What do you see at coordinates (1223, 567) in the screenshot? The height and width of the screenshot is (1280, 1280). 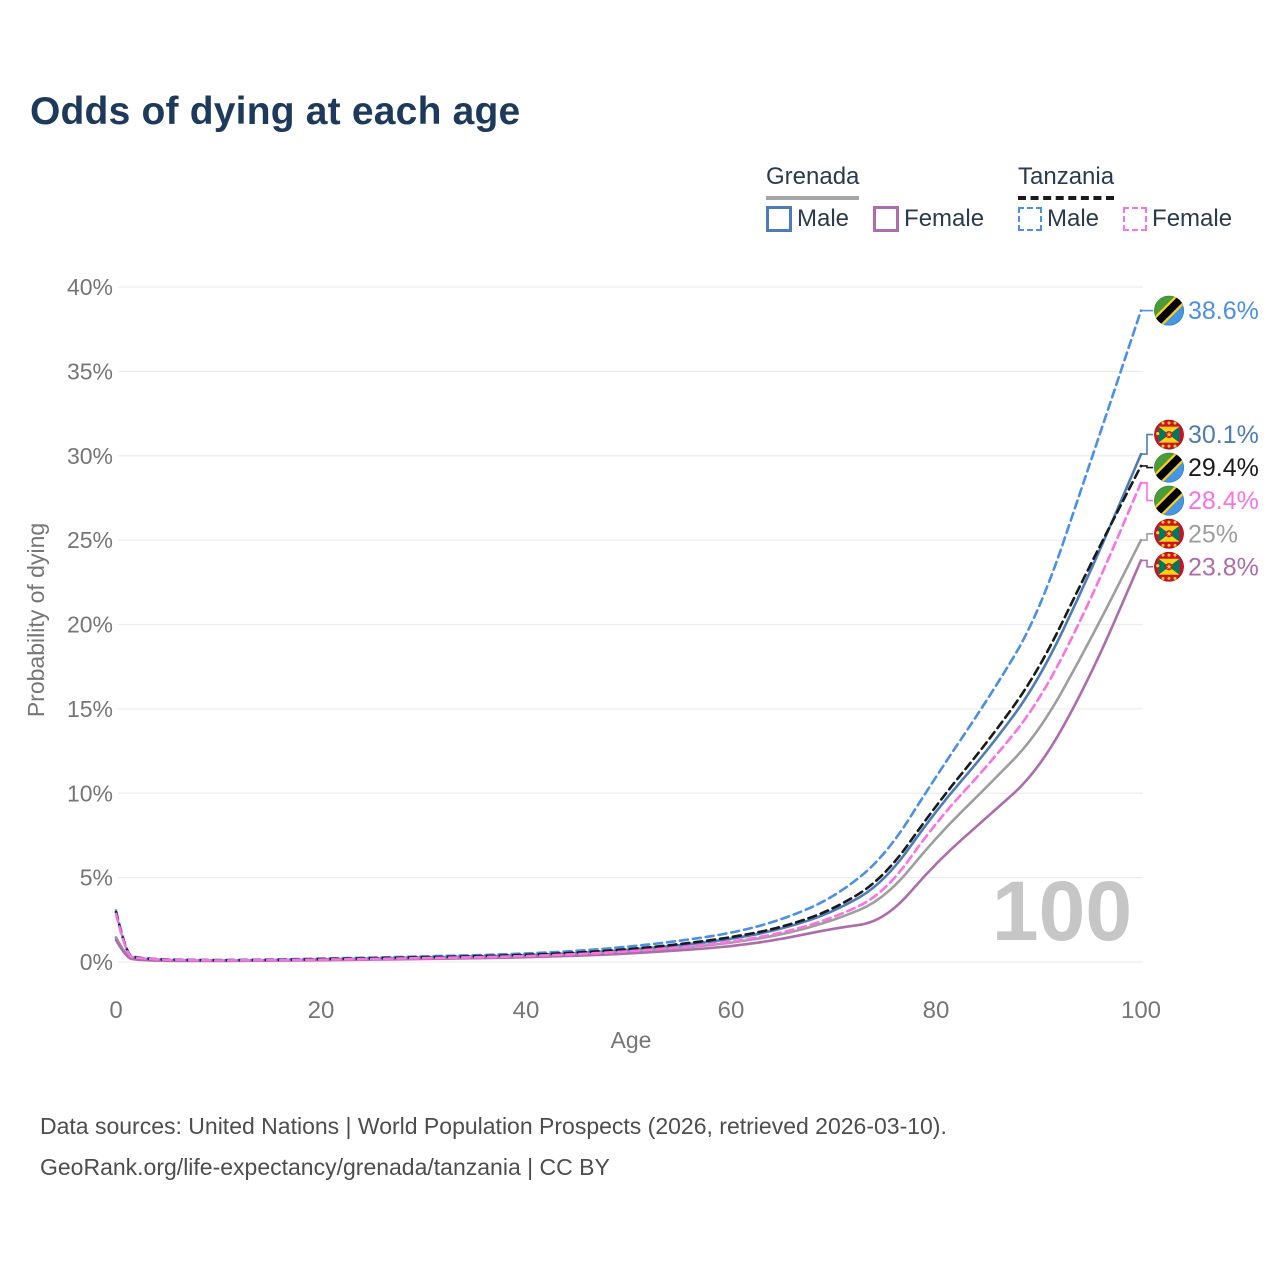 I see `end-value-label-grenada-female: 23.8%` at bounding box center [1223, 567].